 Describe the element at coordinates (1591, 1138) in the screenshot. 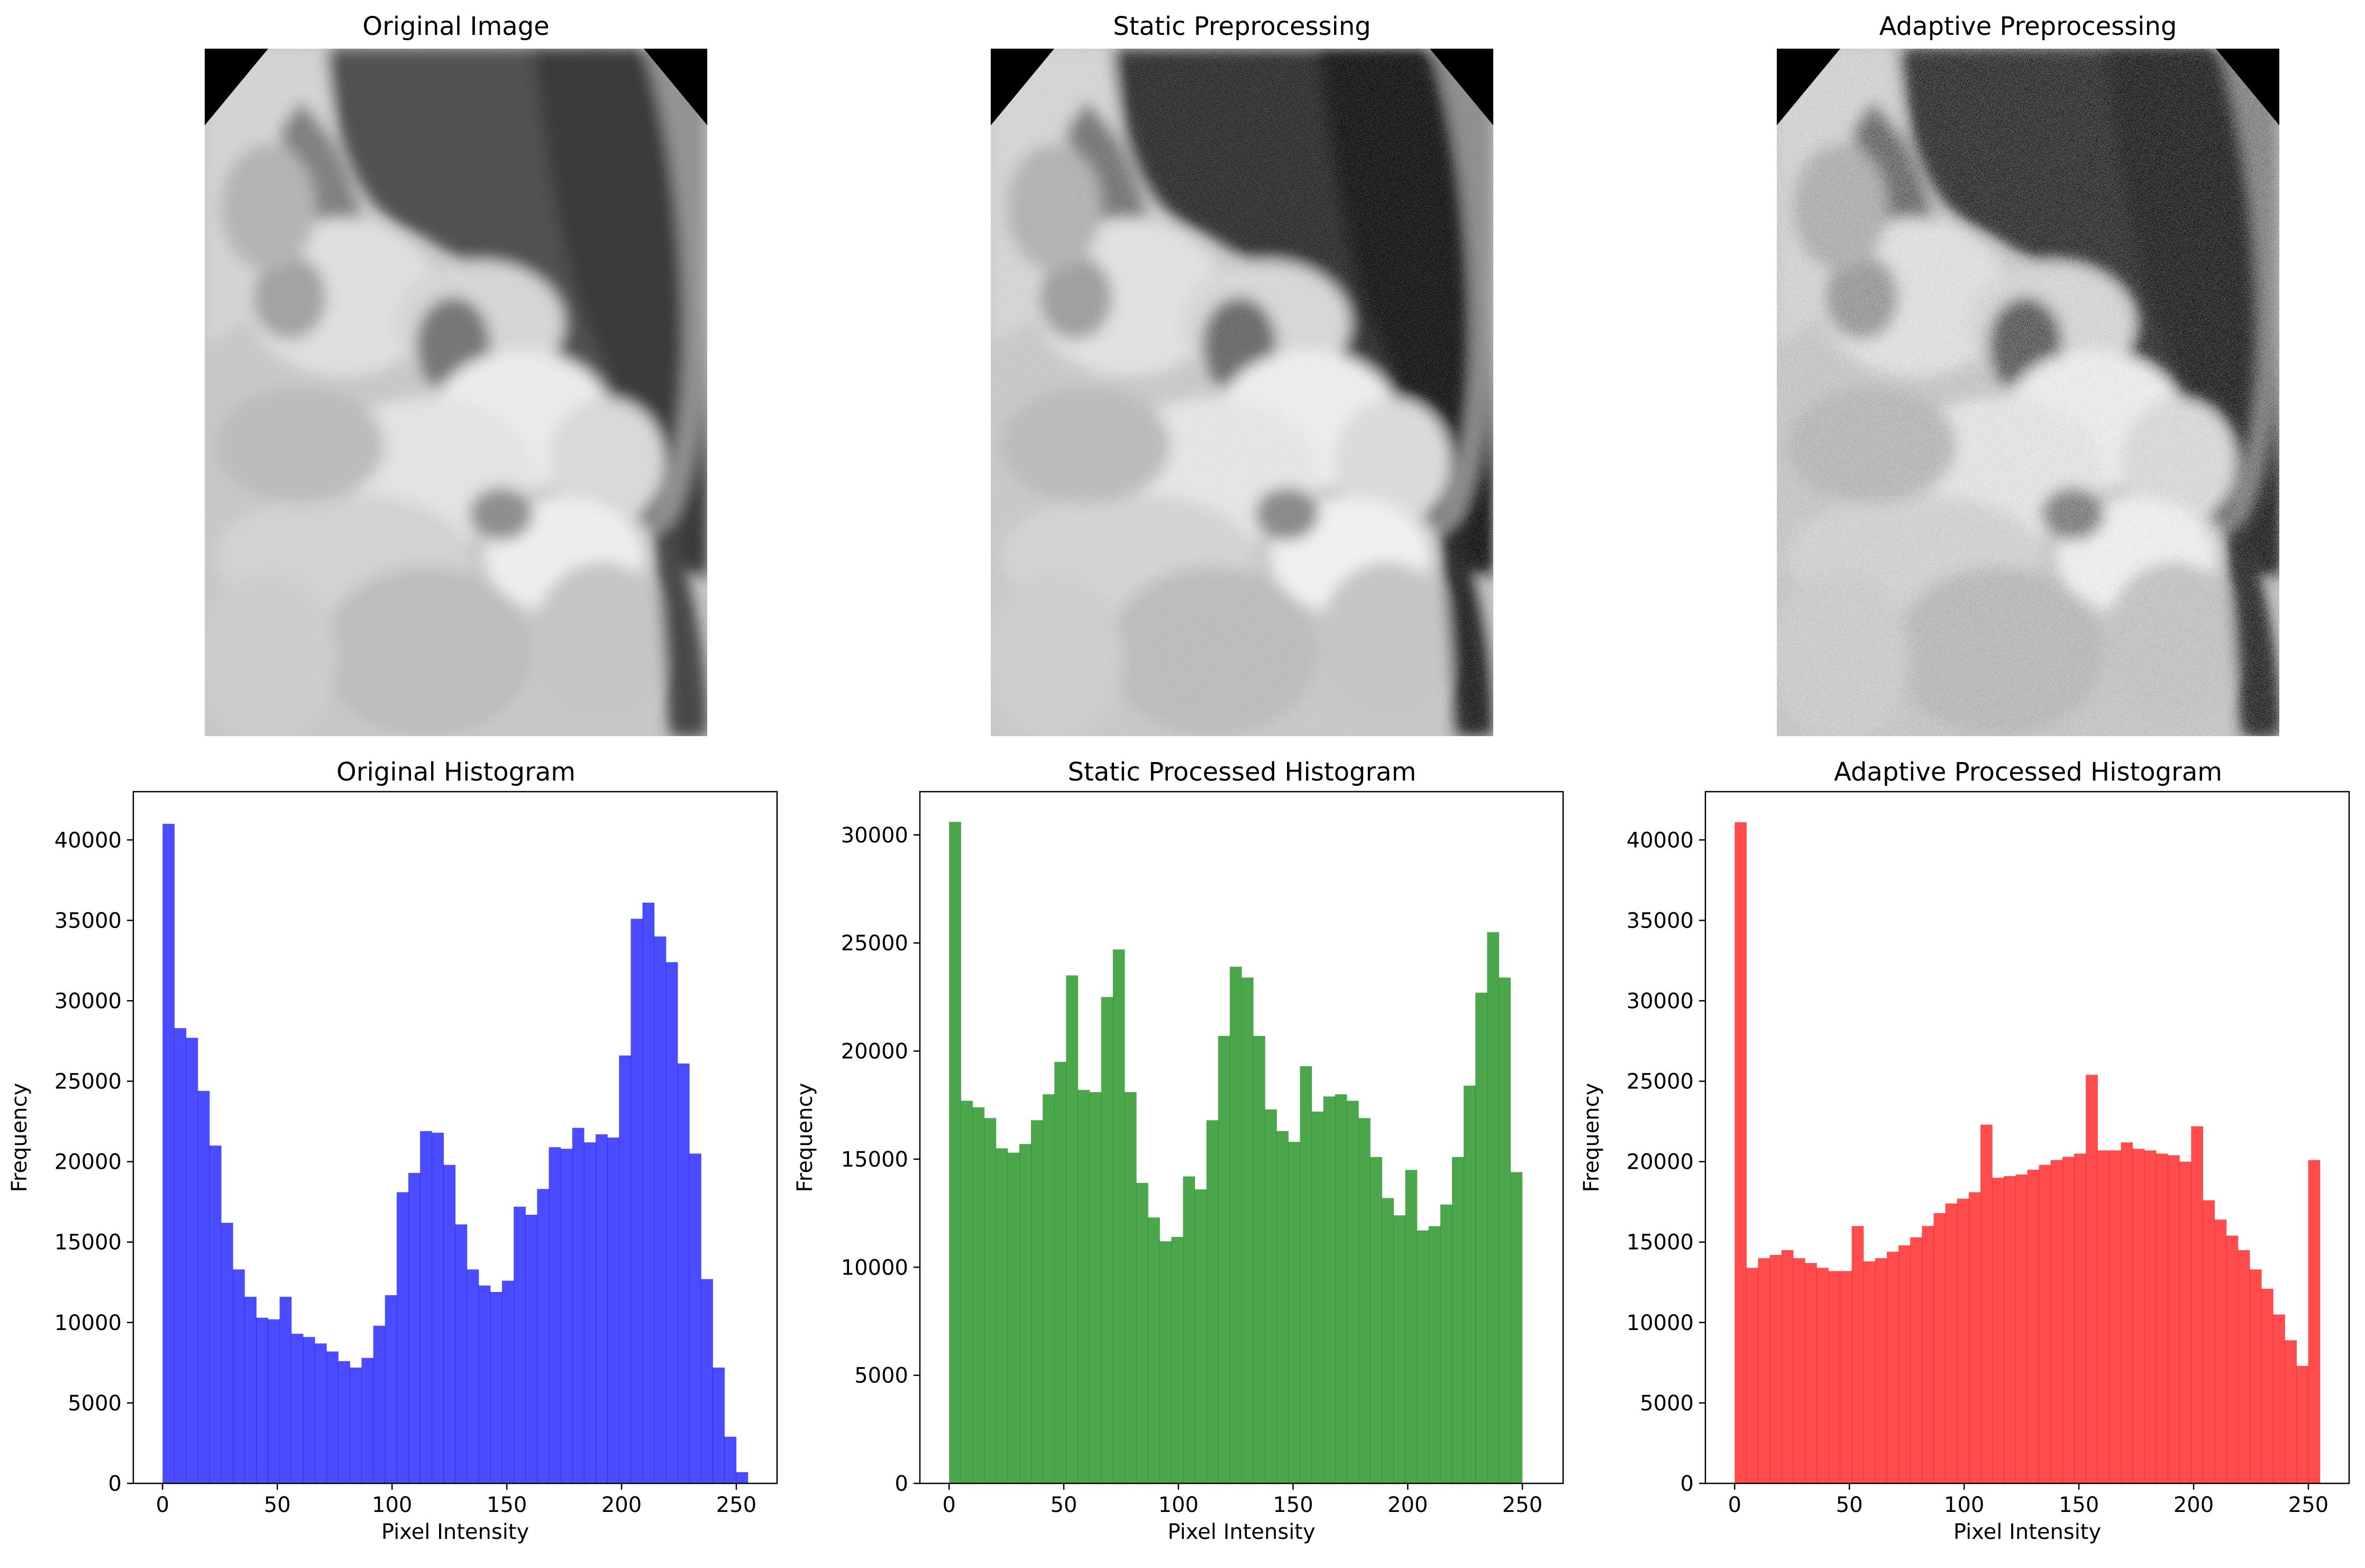

I see `y-axis-label: Frequency` at that location.